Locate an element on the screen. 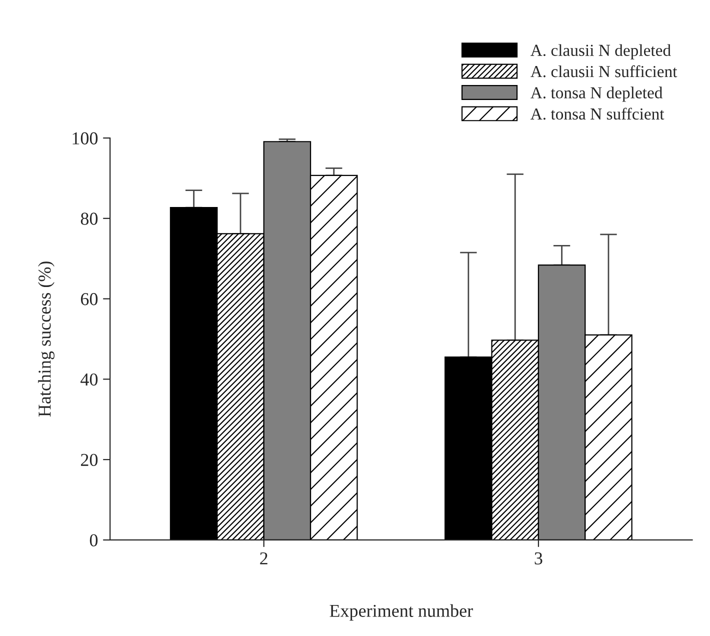 This screenshot has width=710, height=636. legend-label: A. clausii N depleted is located at coordinates (600, 52).